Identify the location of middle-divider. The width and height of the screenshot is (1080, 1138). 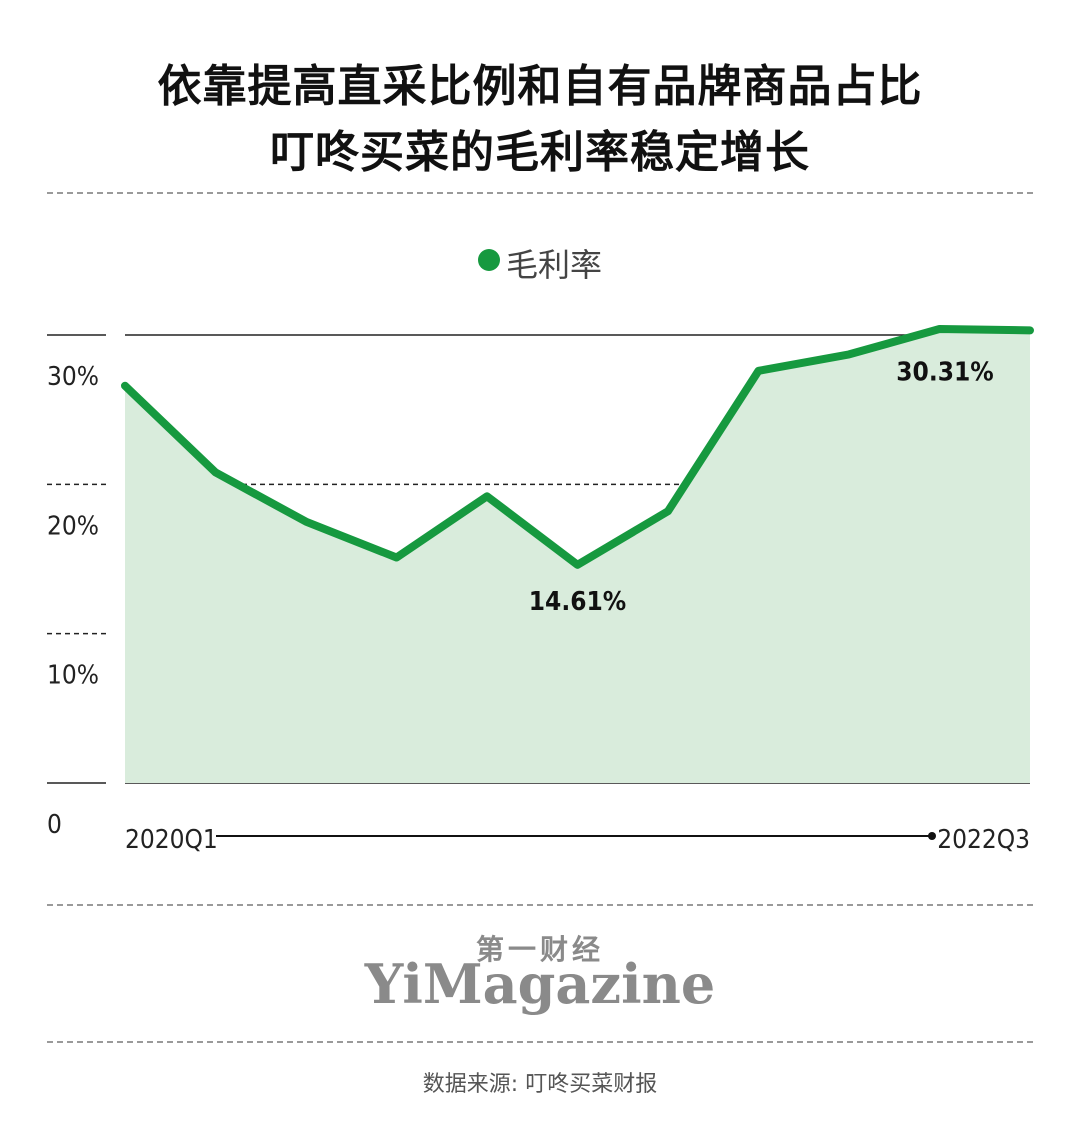
(540, 905).